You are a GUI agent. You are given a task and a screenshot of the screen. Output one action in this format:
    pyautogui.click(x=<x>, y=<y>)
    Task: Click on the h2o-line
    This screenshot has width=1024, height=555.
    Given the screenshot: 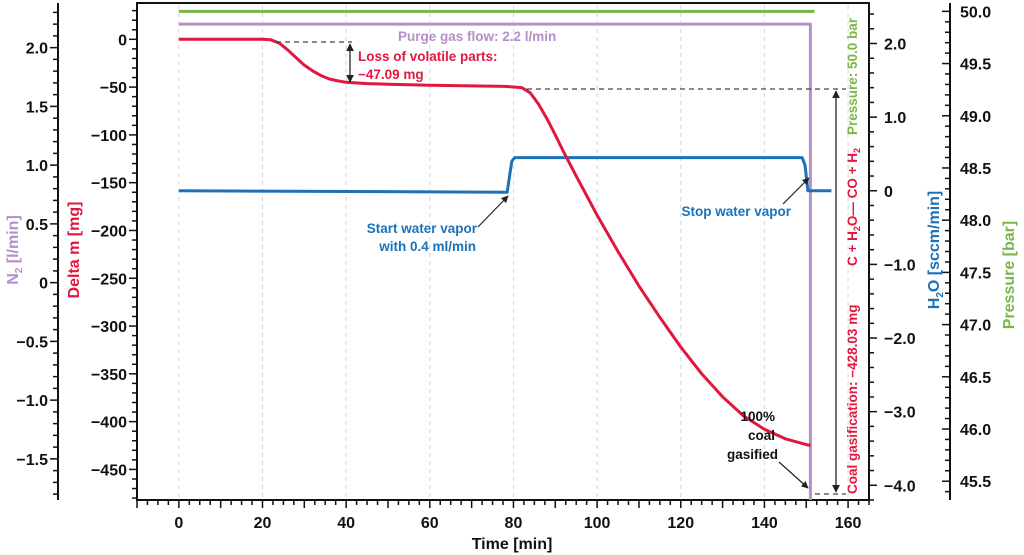 What is the action you would take?
    pyautogui.click(x=505, y=175)
    